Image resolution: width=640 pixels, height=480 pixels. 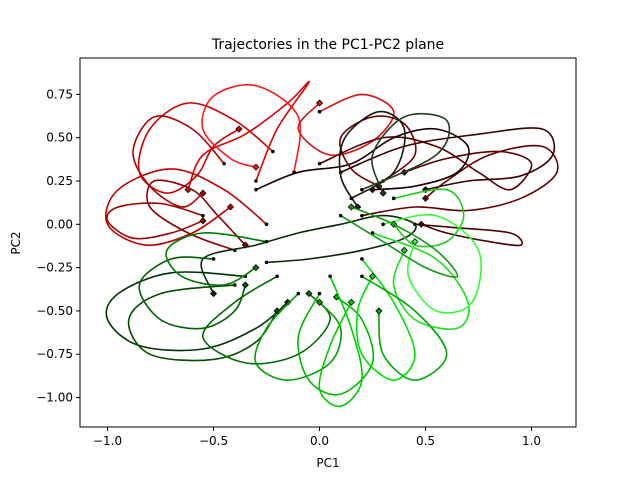 I want to click on y-tick-label: −0.75, so click(x=54, y=354).